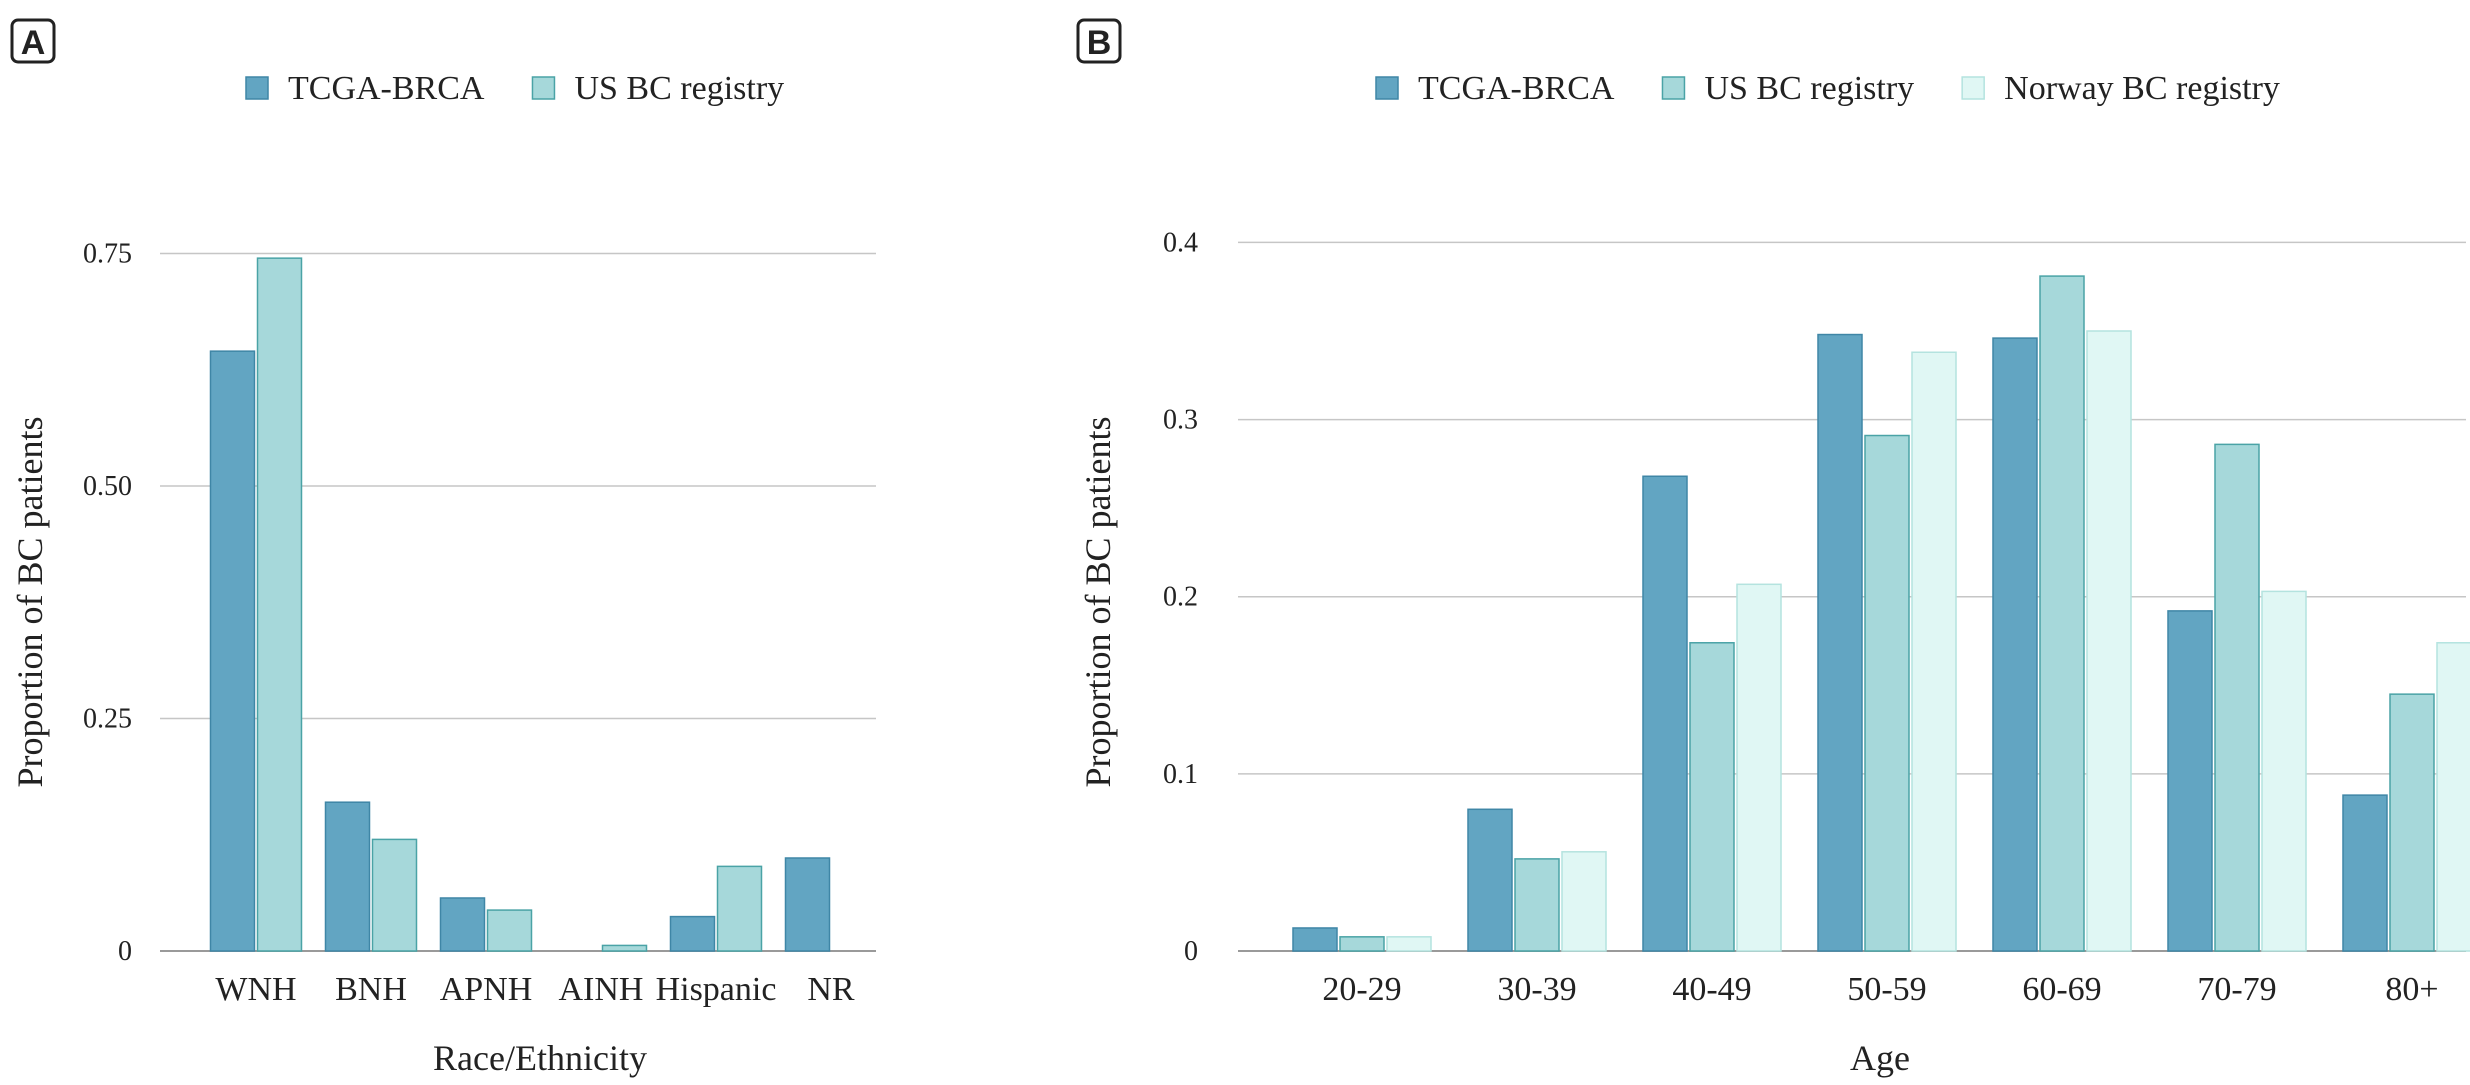 This screenshot has height=1085, width=2470. I want to click on category-label-40-49: 40-49, so click(1711, 989).